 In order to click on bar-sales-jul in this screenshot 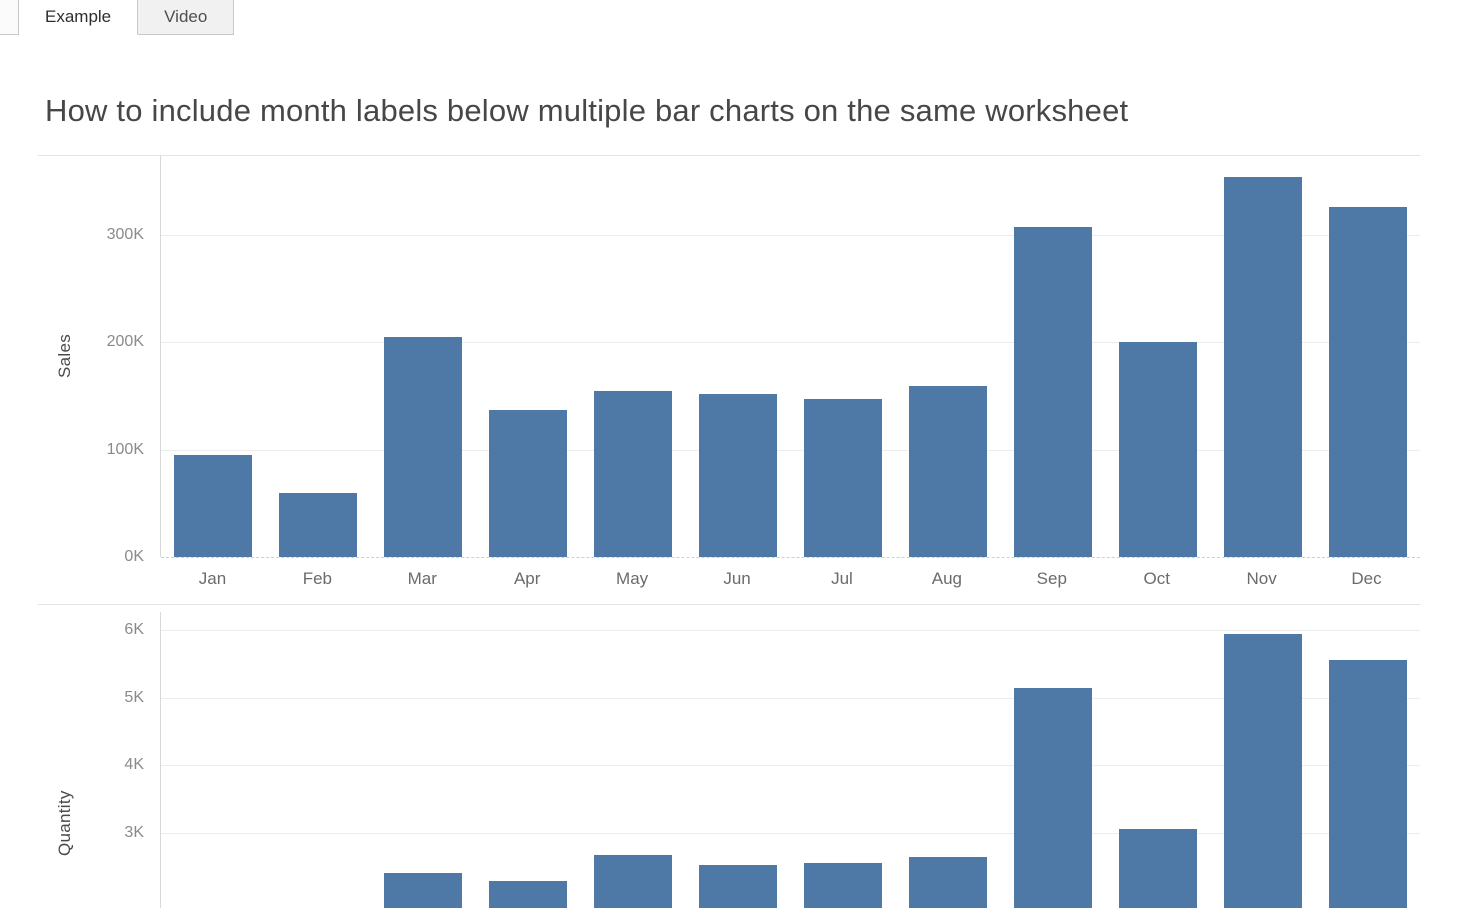, I will do `click(842, 478)`.